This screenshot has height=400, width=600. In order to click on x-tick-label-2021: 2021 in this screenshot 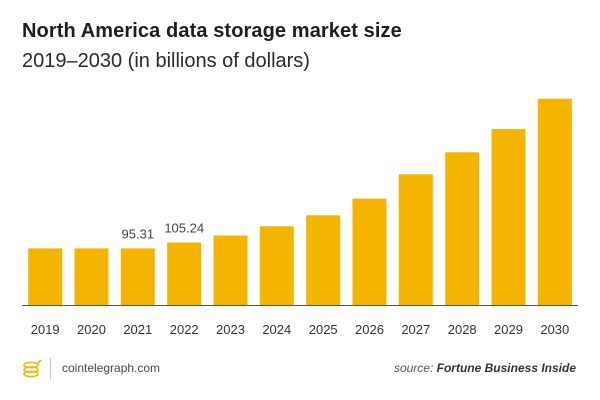, I will do `click(137, 329)`.